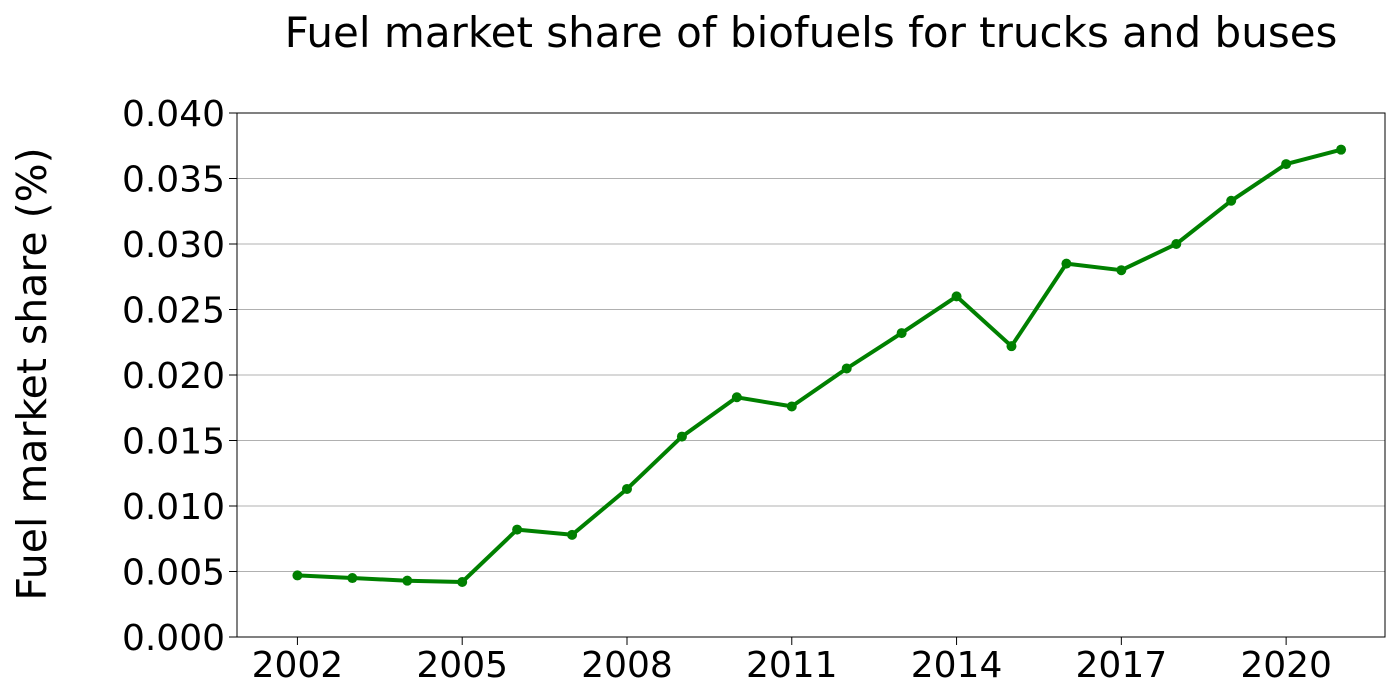 The image size is (1400, 700). I want to click on x-tick-label: 2014, so click(957, 665).